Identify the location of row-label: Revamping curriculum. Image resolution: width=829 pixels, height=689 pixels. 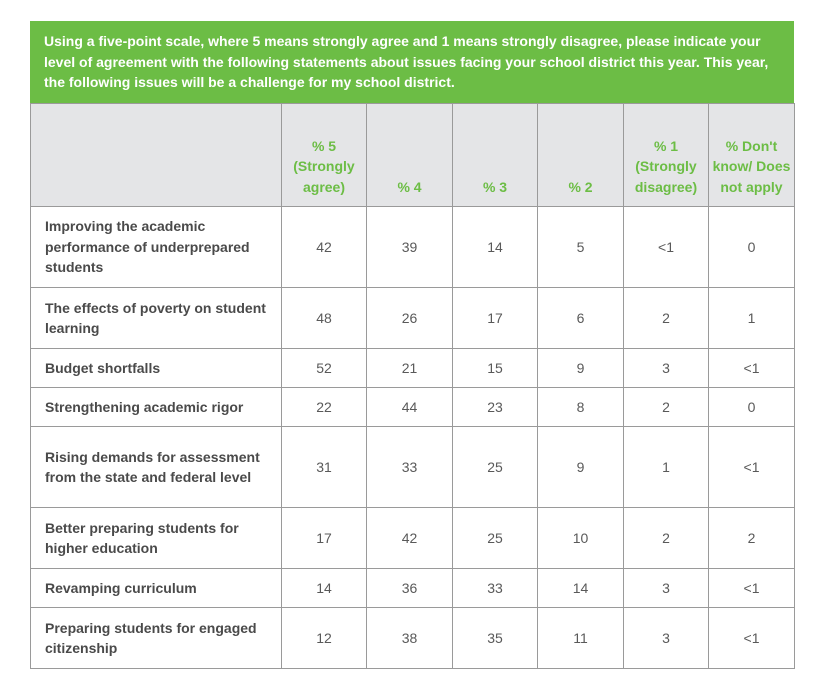
(156, 588).